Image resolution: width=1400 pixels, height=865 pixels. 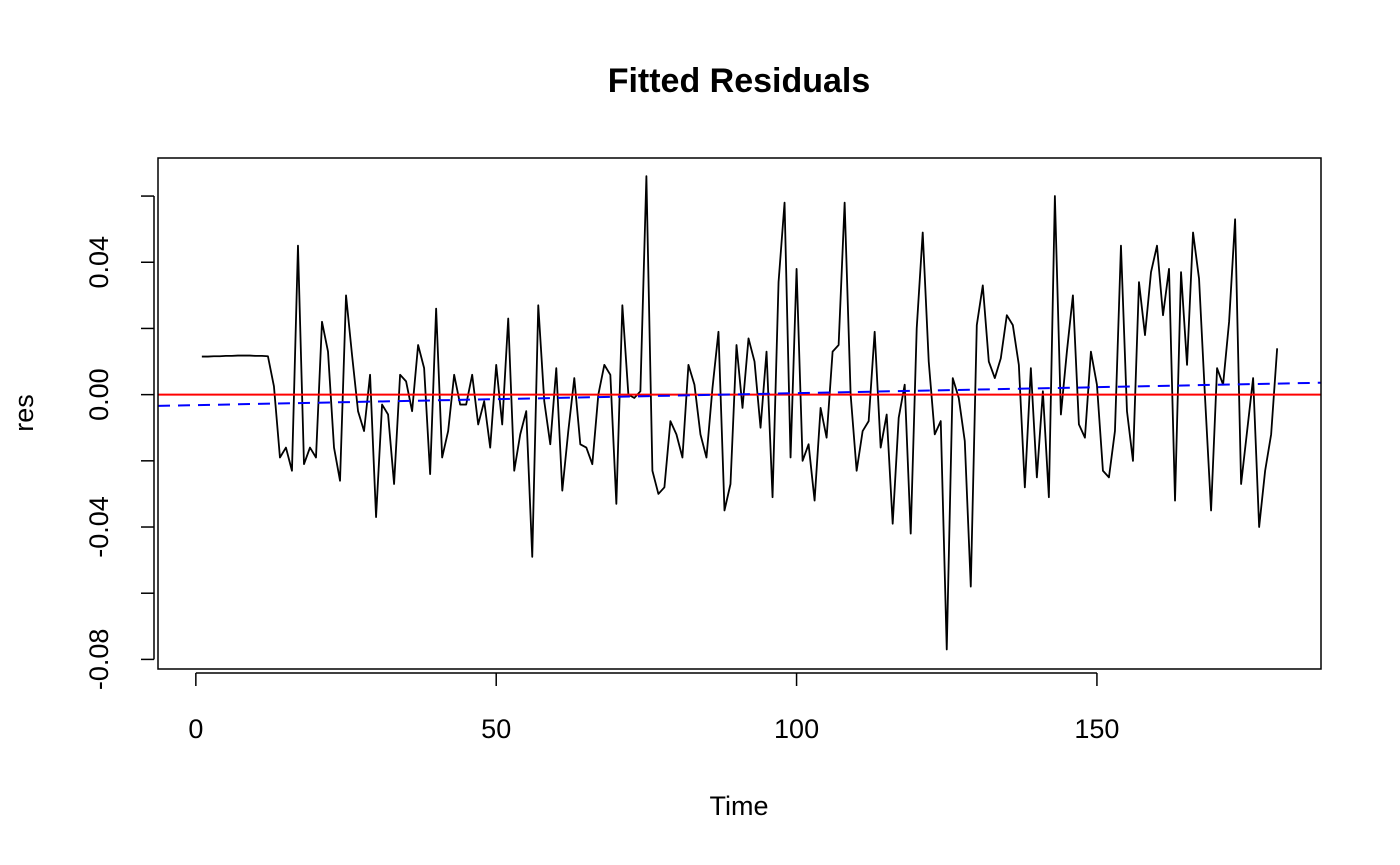 I want to click on chart-title: Fitted Residuals, so click(x=739, y=81).